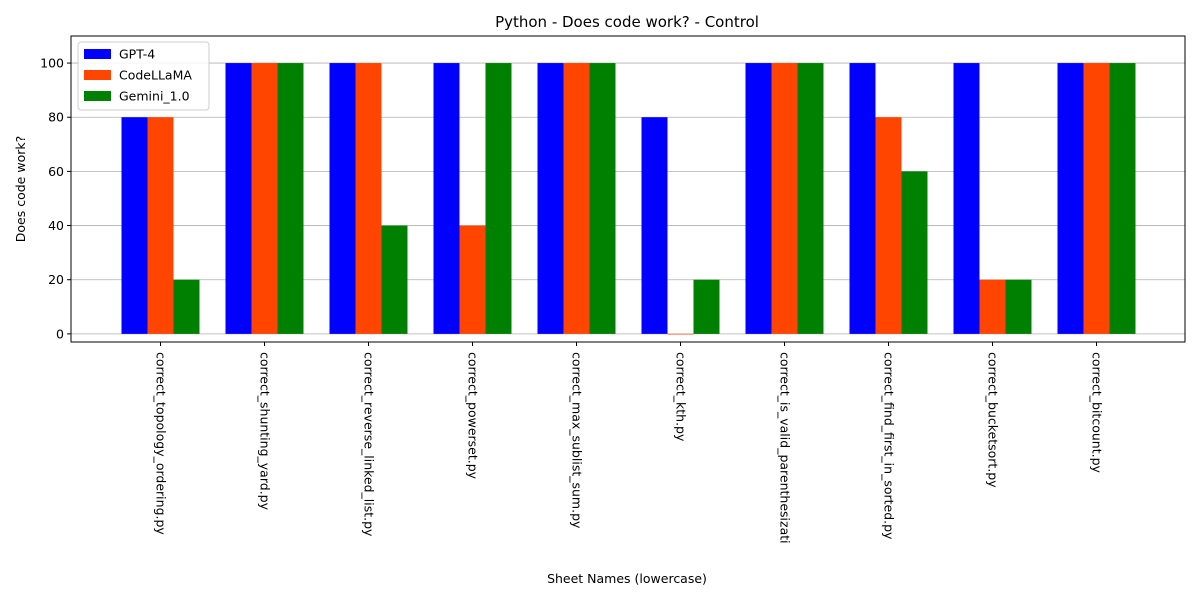 The height and width of the screenshot is (604, 1200). I want to click on y-tick-label: 100, so click(52, 63).